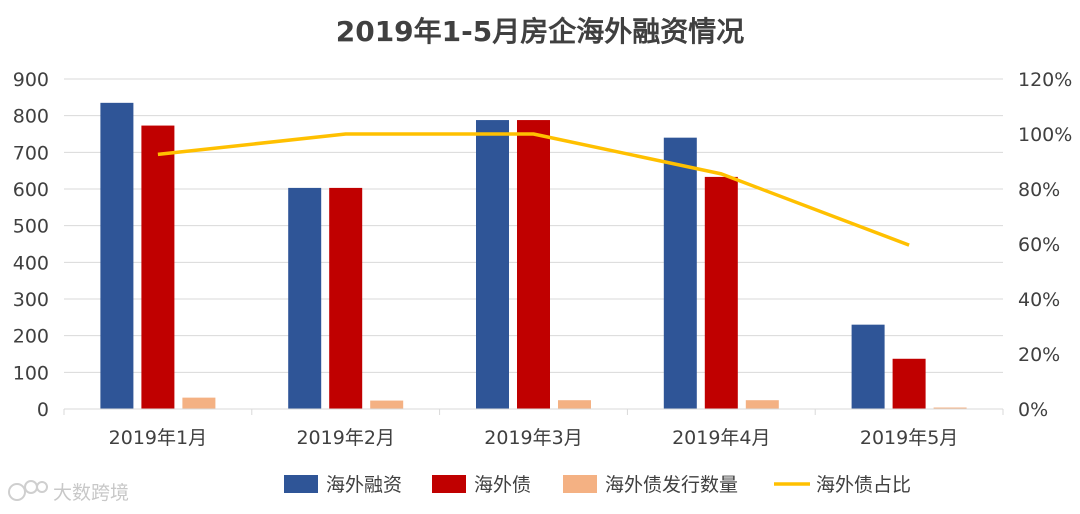  Describe the element at coordinates (1045, 80) in the screenshot. I see `y-right-tick-label: 120%` at that location.